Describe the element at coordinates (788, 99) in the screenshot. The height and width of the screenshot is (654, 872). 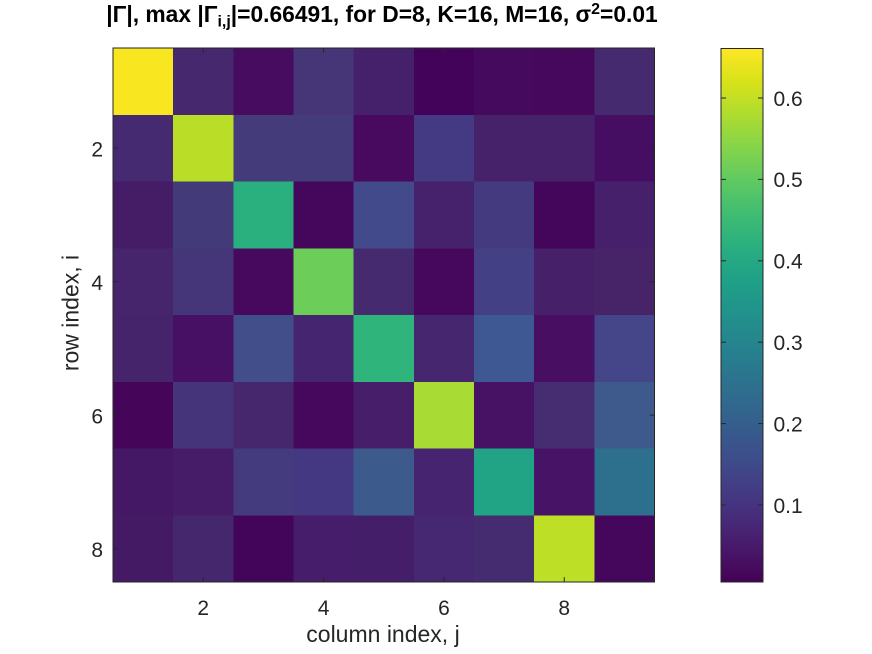
I see `svg-text: 0.6` at that location.